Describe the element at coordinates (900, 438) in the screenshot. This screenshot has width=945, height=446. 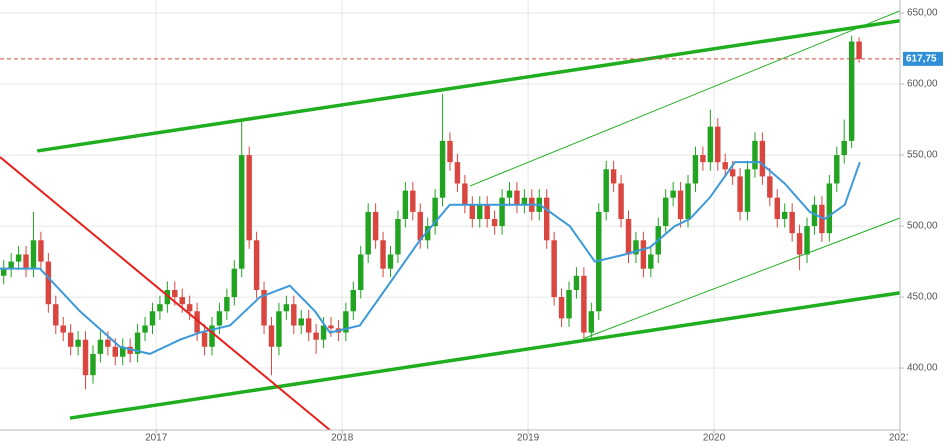
I see `x-tick-label: 2021` at that location.